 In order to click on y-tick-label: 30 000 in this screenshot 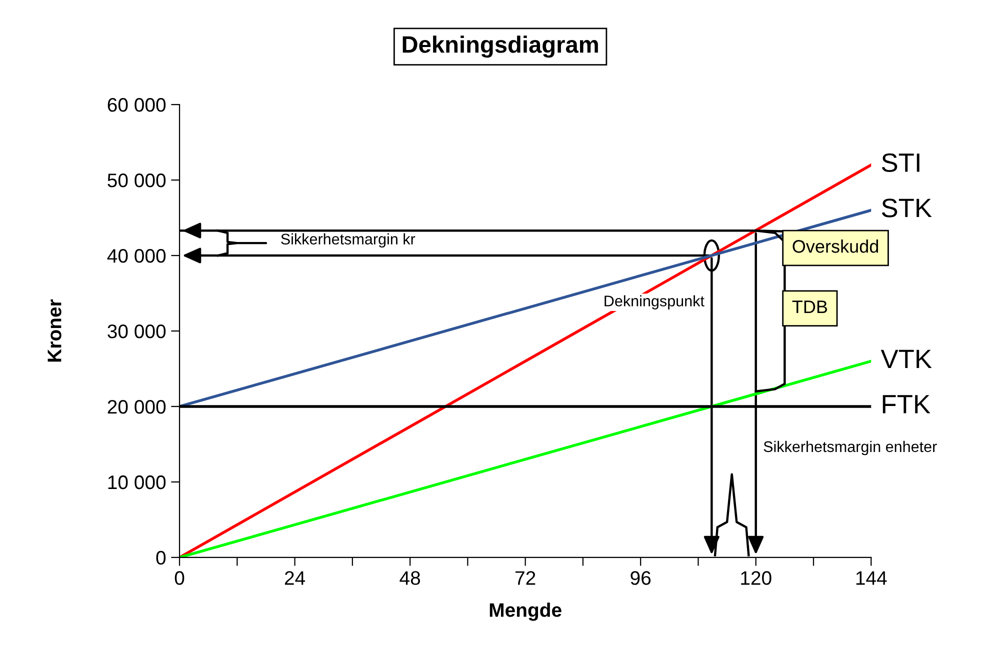, I will do `click(137, 331)`.